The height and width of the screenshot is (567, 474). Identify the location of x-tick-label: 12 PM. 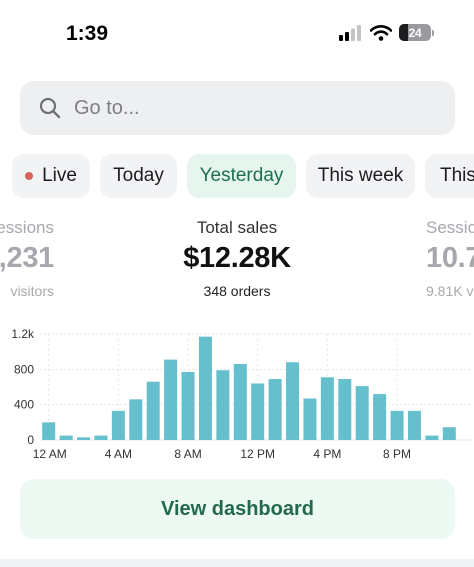
(257, 454).